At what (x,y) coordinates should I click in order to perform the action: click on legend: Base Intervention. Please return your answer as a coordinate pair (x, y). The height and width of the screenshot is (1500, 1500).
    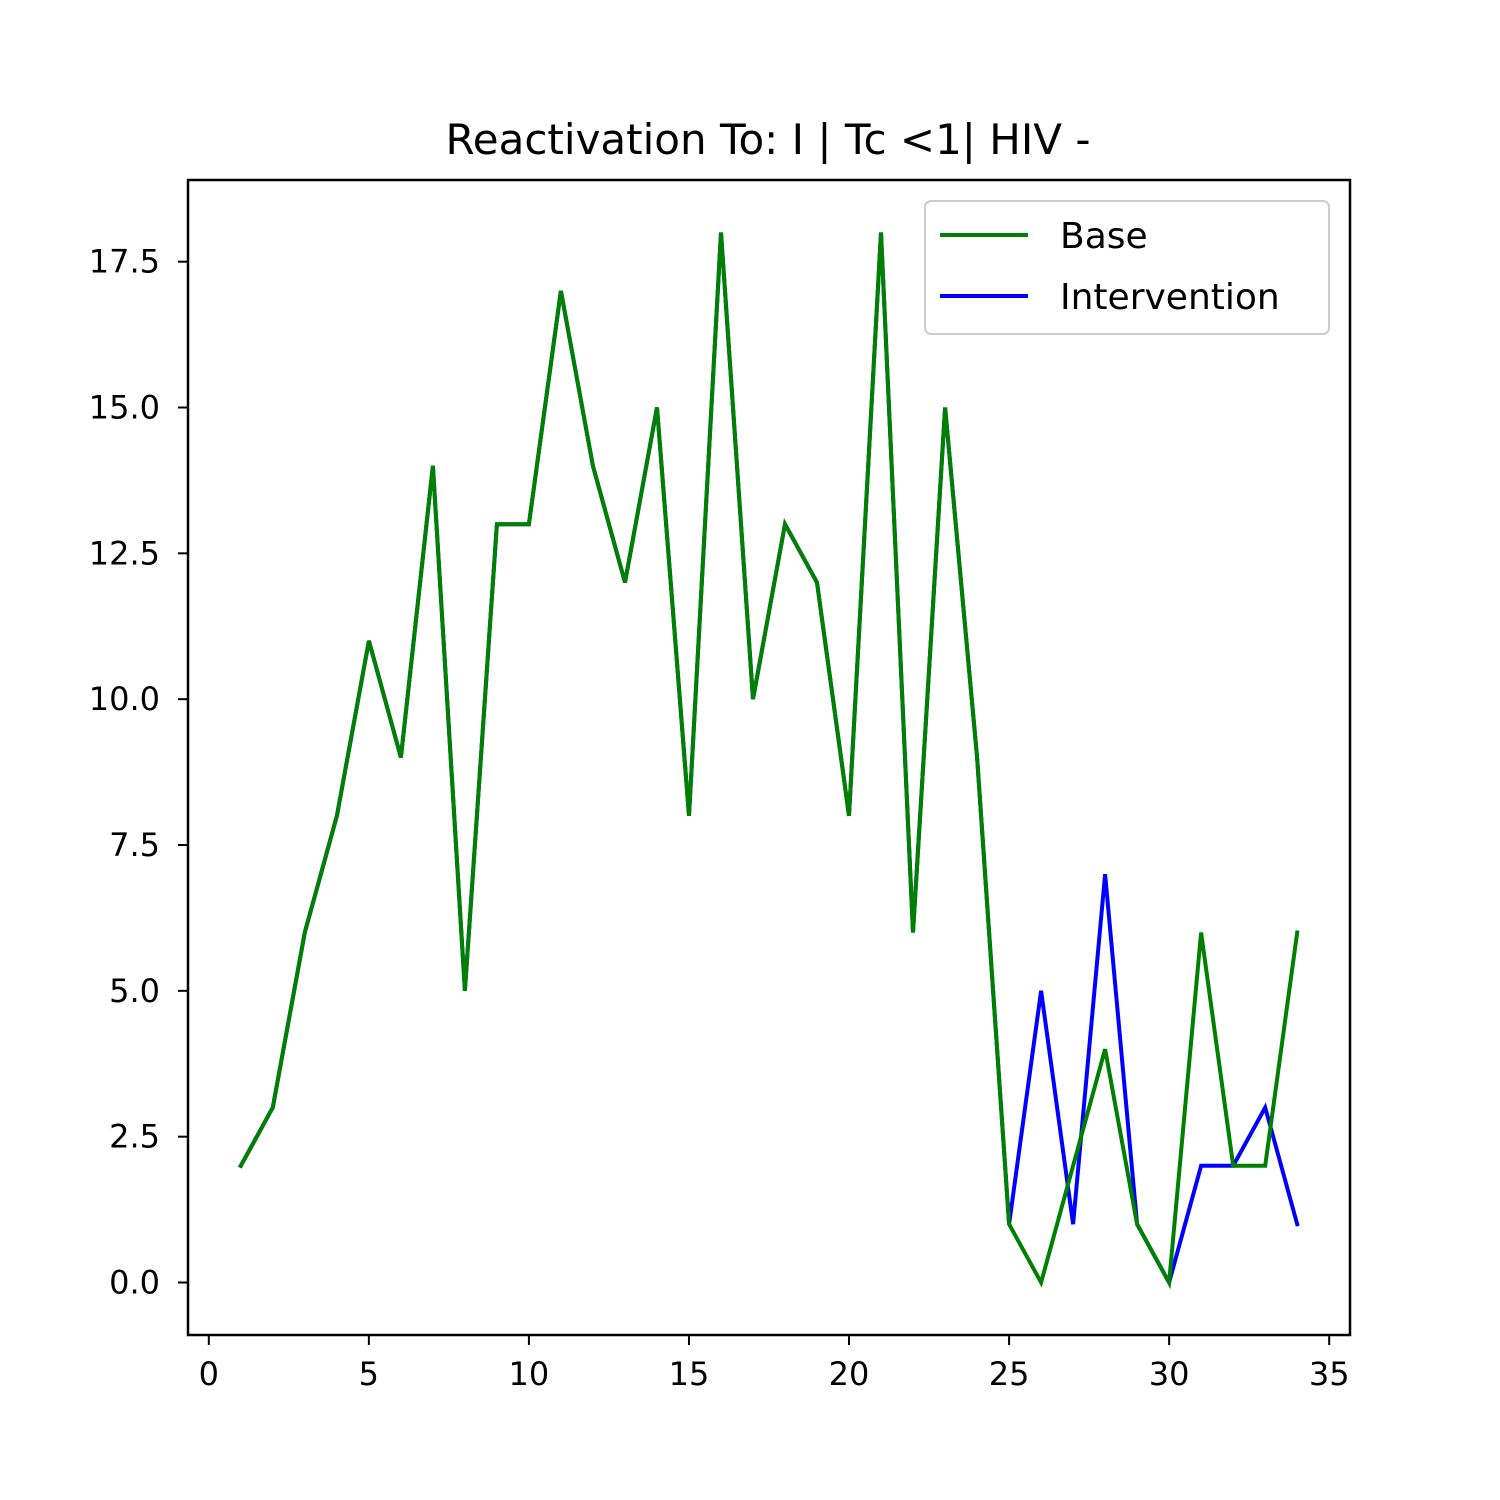
    Looking at the image, I should click on (1127, 267).